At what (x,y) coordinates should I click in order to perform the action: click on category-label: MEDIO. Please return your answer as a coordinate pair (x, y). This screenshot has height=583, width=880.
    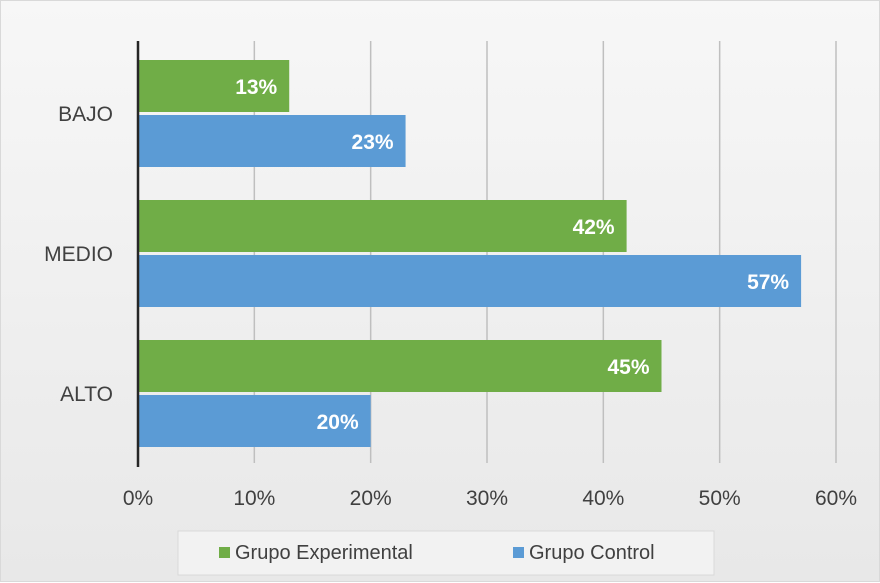
    Looking at the image, I should click on (78, 254).